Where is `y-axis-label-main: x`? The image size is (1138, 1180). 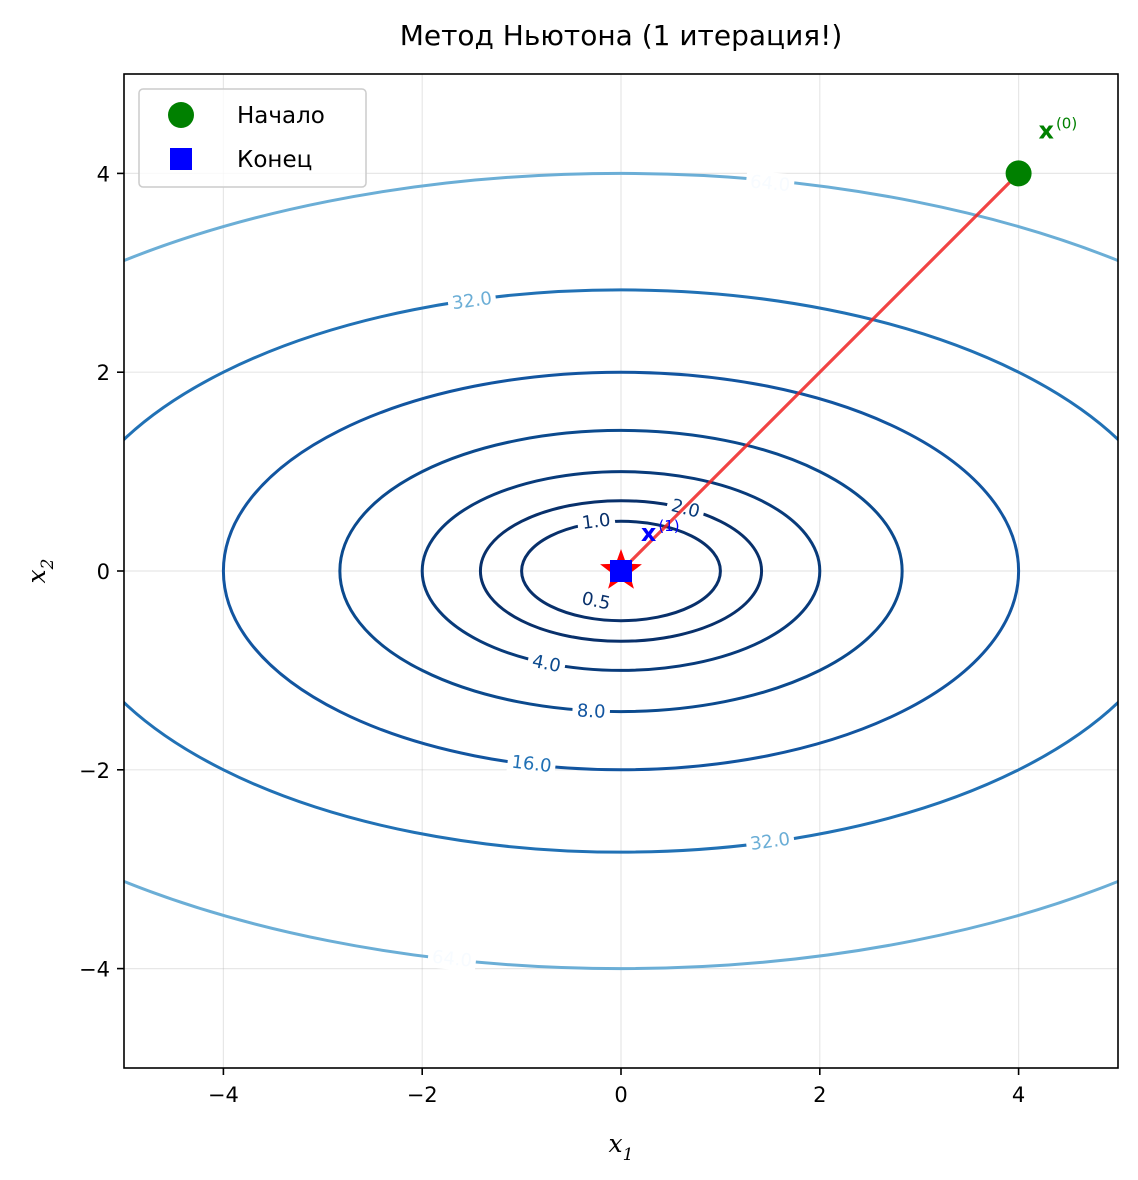
y-axis-label-main: x is located at coordinates (36, 576).